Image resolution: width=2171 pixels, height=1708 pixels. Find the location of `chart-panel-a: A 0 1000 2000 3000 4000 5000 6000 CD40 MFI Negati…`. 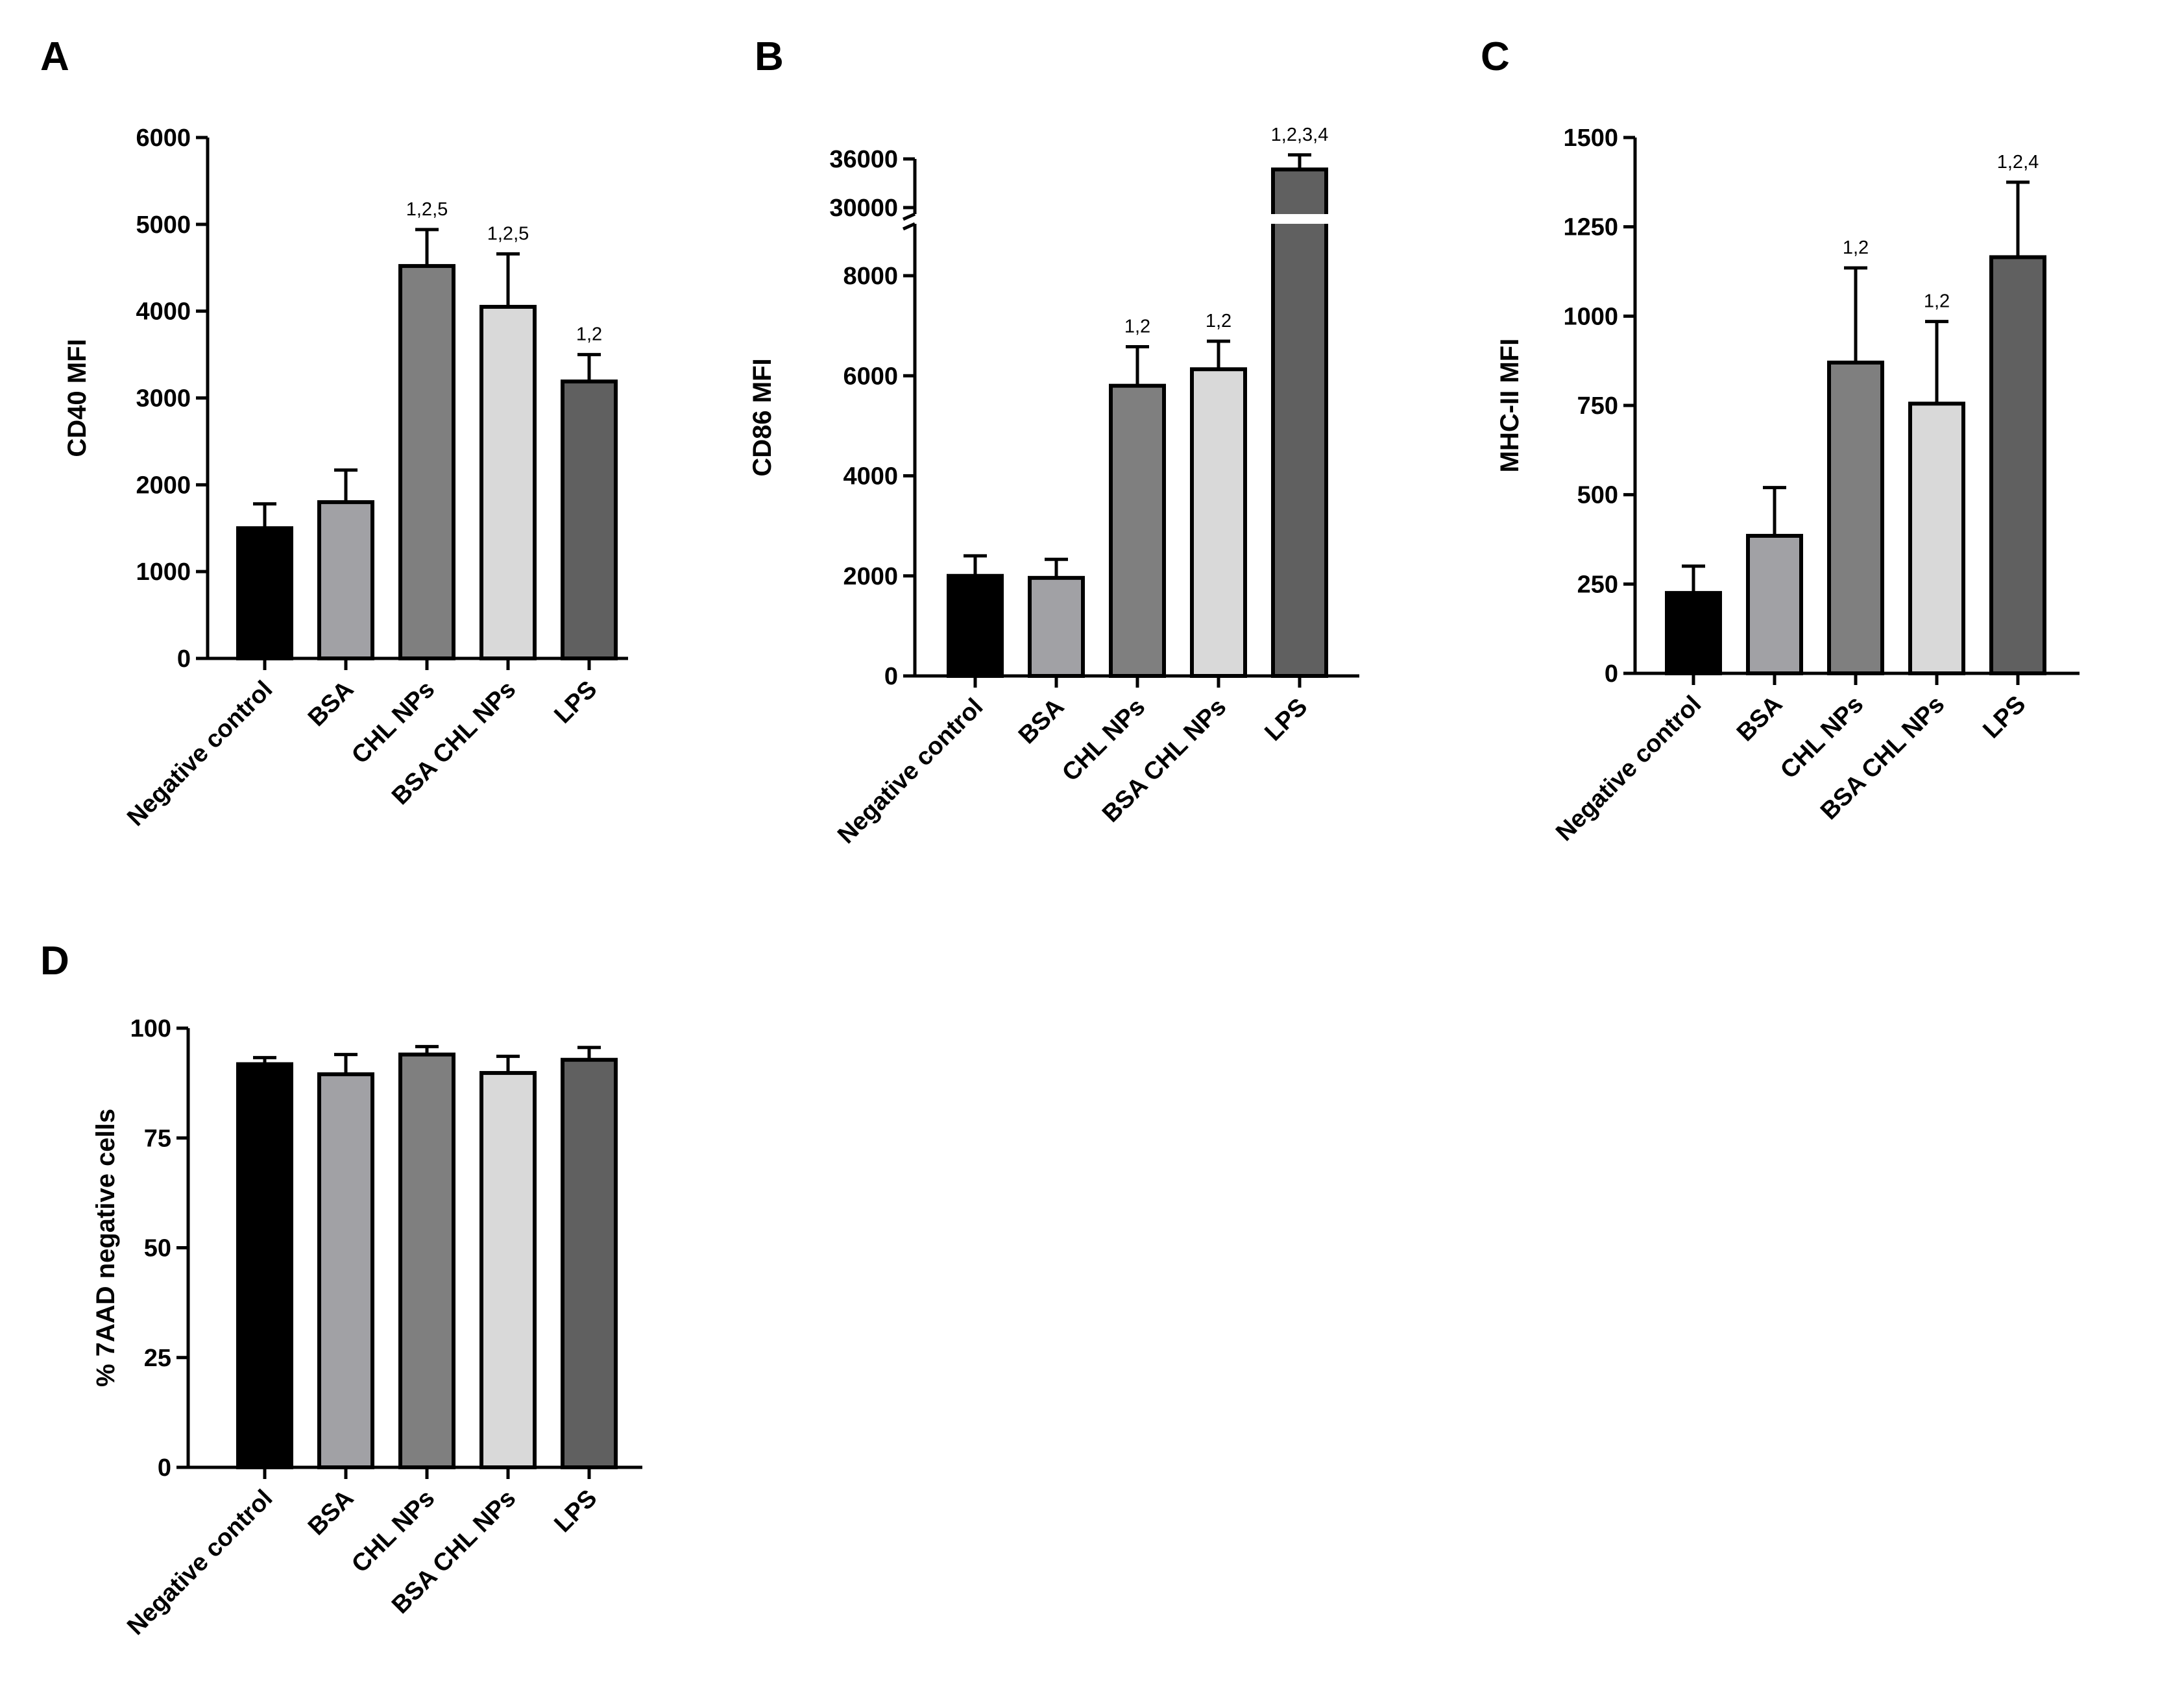

chart-panel-a: A 0 1000 2000 3000 4000 5000 6000 CD40 MFI Negati… is located at coordinates (334, 433).